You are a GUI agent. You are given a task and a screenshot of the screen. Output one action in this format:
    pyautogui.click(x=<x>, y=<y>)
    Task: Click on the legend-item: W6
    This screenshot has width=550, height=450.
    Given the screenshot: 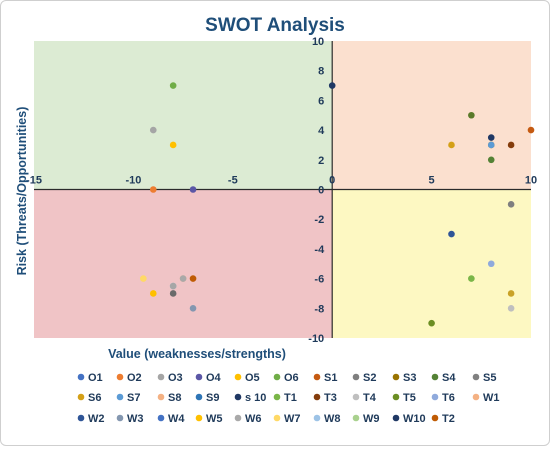 What is the action you would take?
    pyautogui.click(x=248, y=419)
    